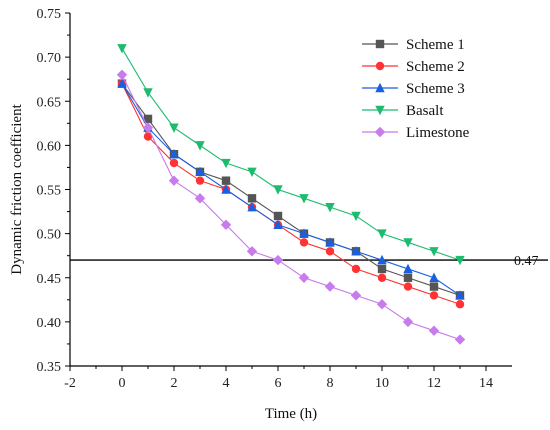 The width and height of the screenshot is (550, 430). Describe the element at coordinates (380, 110) in the screenshot. I see `legend-marker-basalt` at that location.